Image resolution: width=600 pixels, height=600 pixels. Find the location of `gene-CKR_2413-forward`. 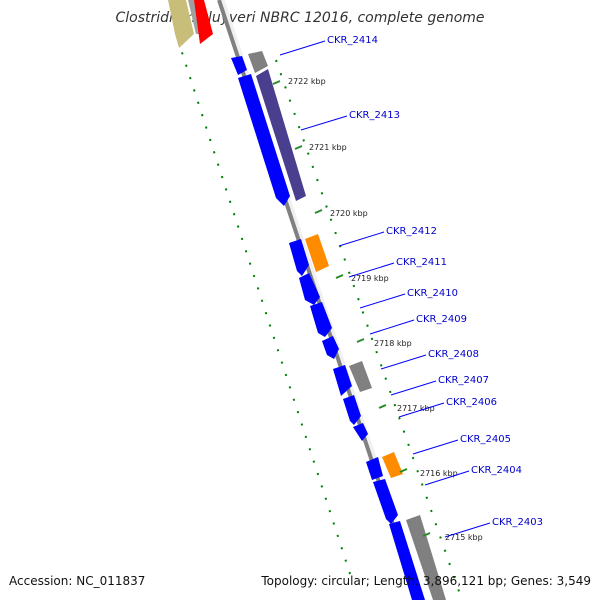

gene-CKR_2413-forward is located at coordinates (264, 140).